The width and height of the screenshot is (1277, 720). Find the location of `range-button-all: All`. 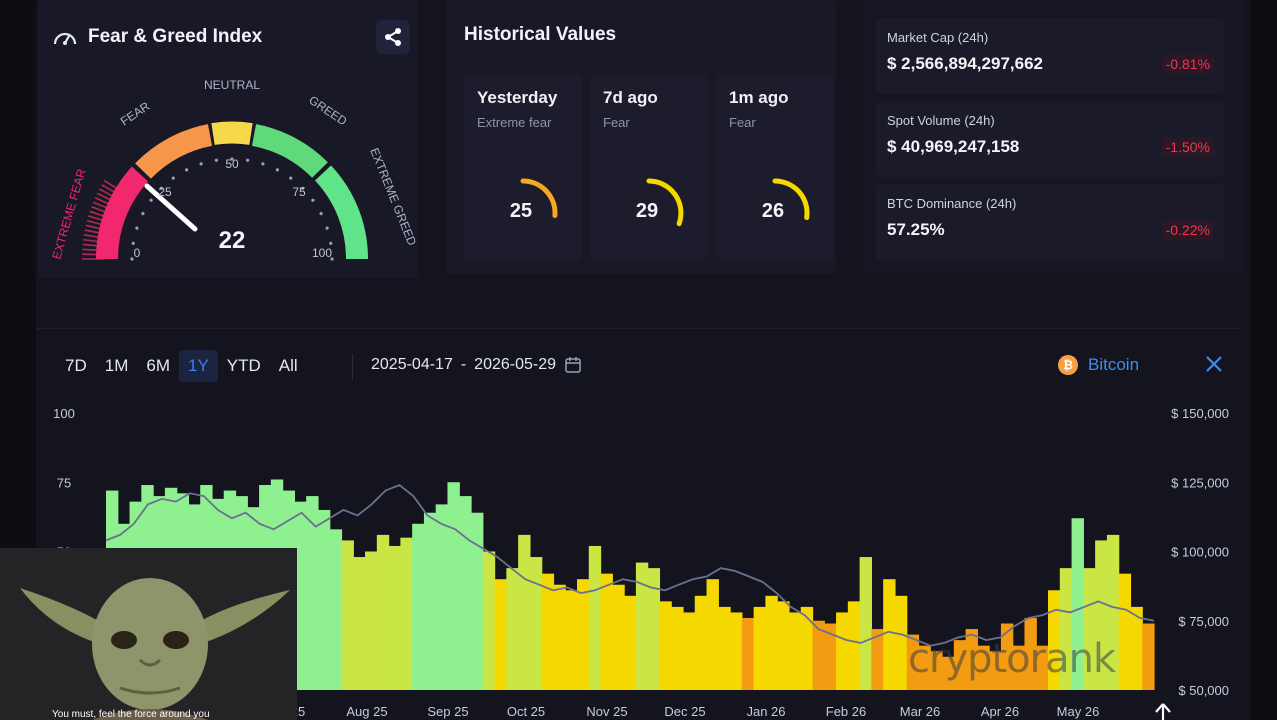

range-button-all: All is located at coordinates (288, 365).